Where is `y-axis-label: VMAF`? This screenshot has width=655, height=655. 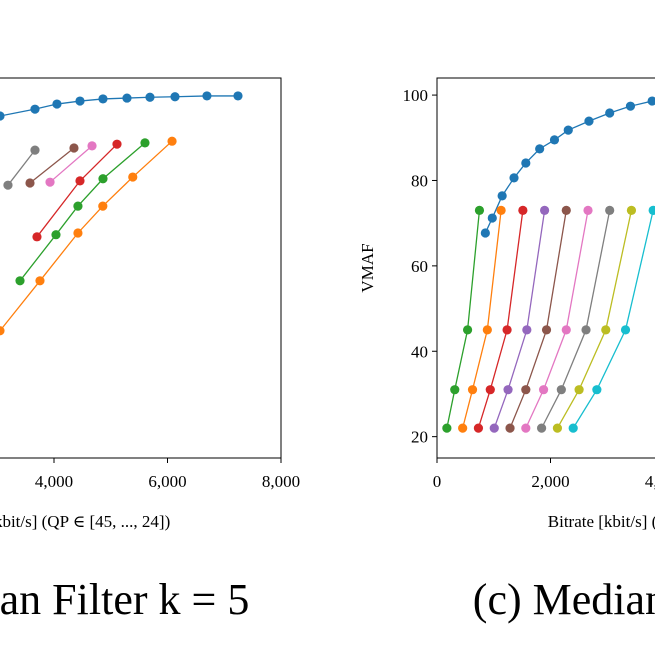 y-axis-label: VMAF is located at coordinates (367, 267).